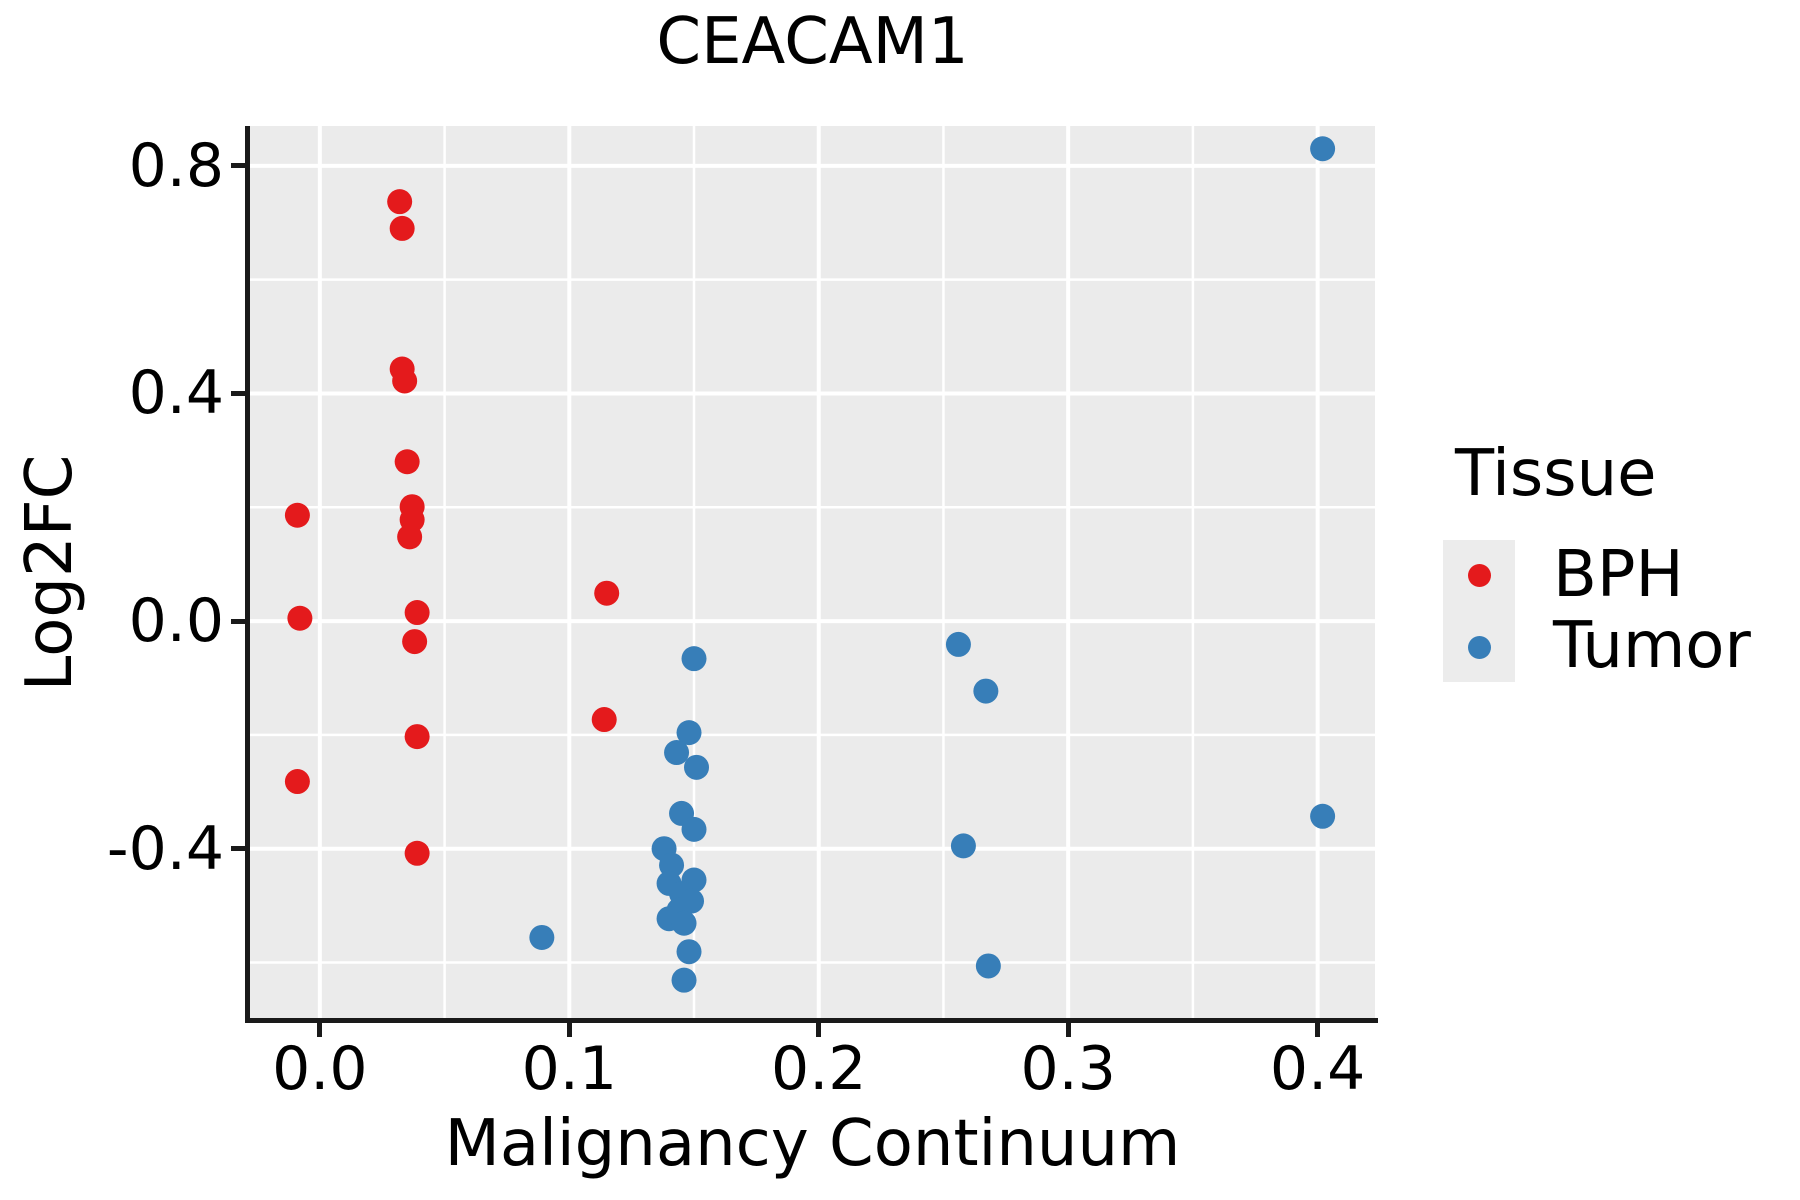 Image resolution: width=1800 pixels, height=1200 pixels. What do you see at coordinates (1479, 647) in the screenshot?
I see `legend-marker-tumor-icon` at bounding box center [1479, 647].